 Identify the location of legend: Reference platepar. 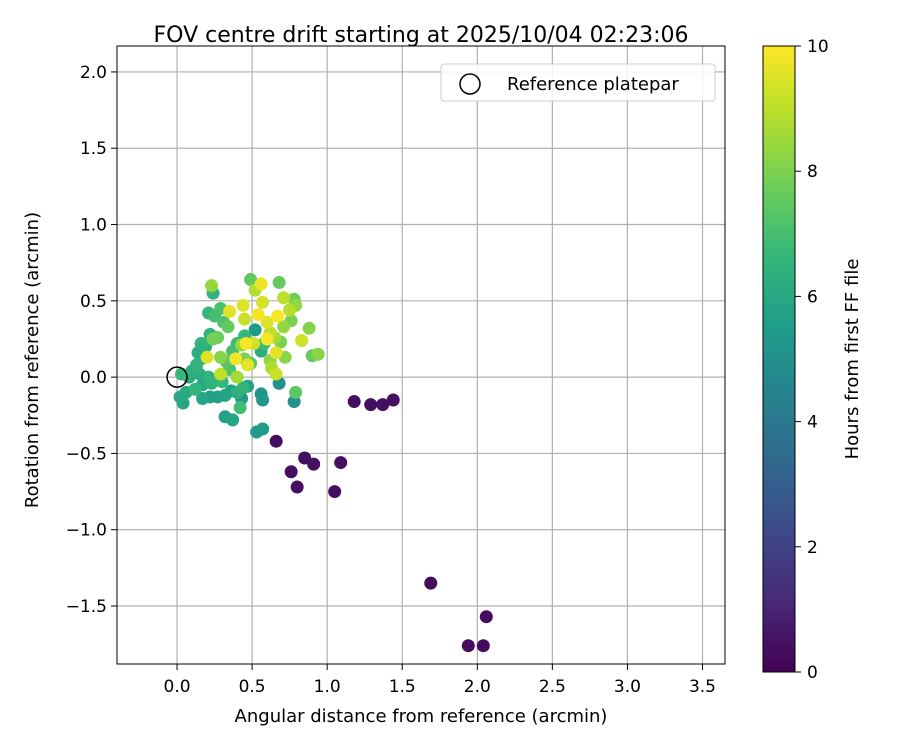
(578, 82).